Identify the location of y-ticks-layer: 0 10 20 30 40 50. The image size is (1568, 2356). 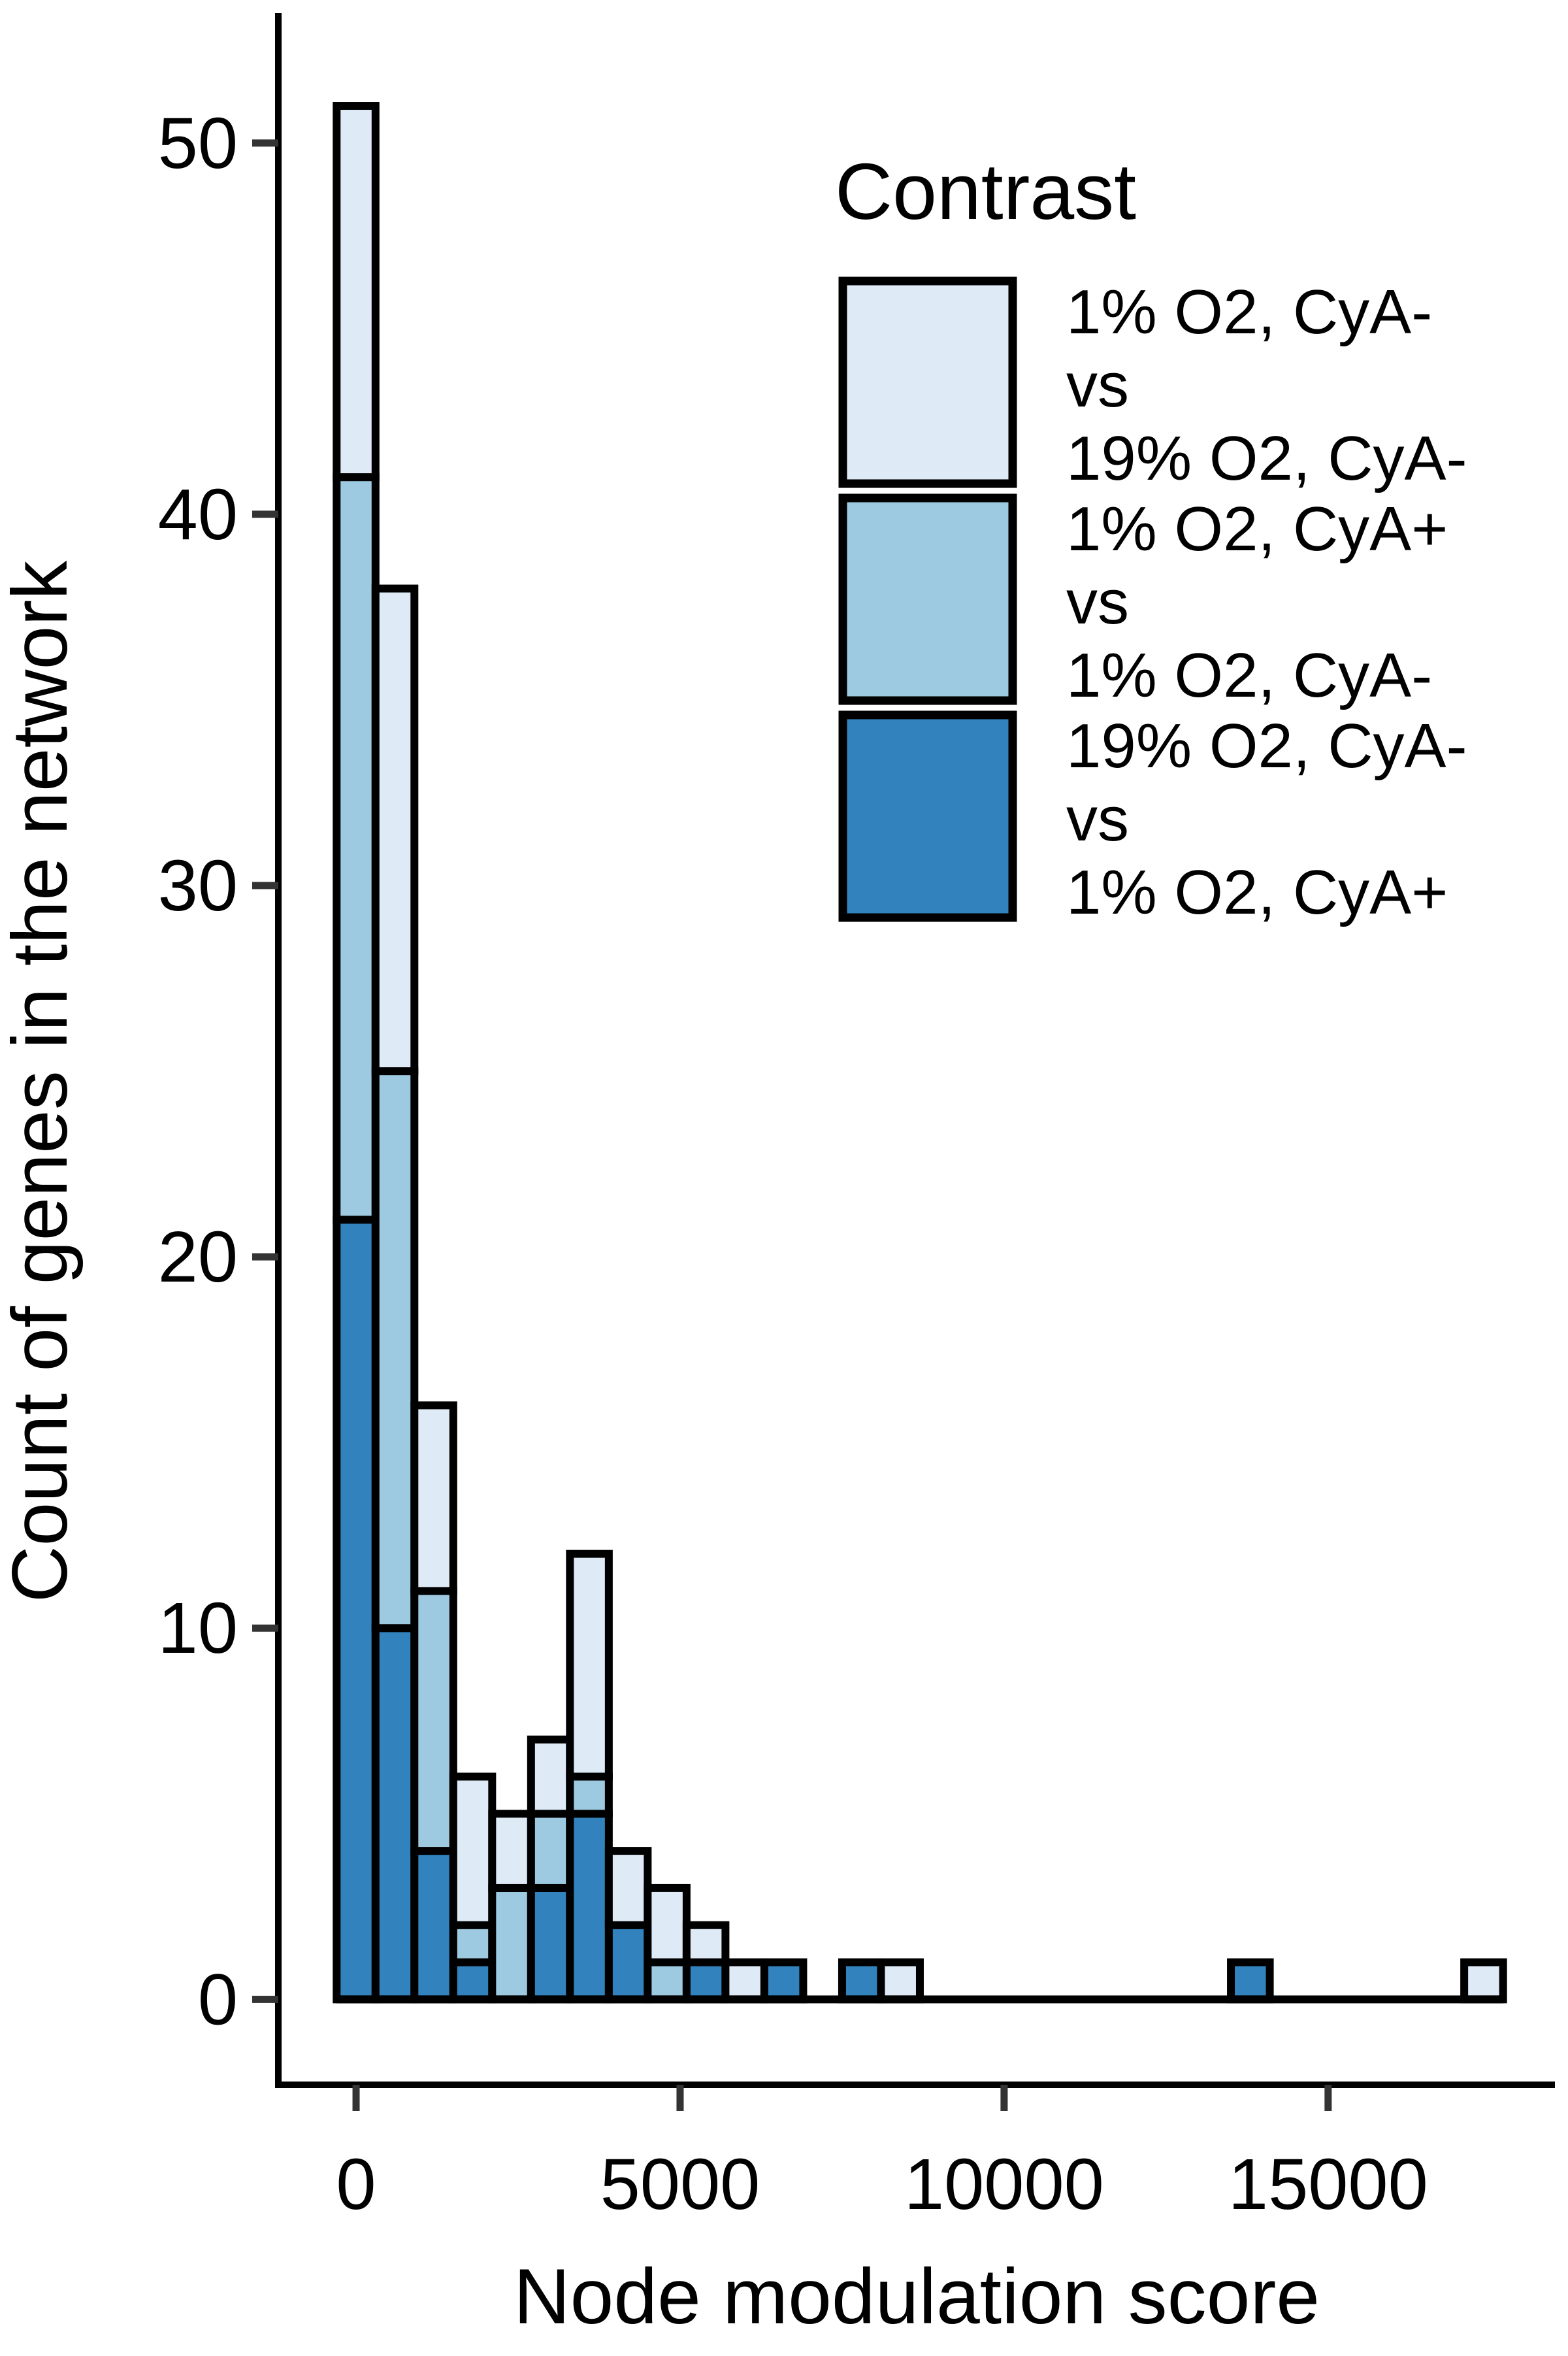
(218, 1071).